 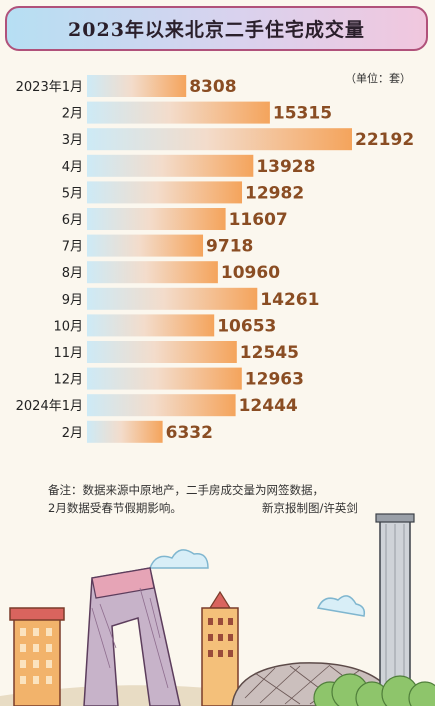 What do you see at coordinates (49, 406) in the screenshot?
I see `category-label: 2024年1月` at bounding box center [49, 406].